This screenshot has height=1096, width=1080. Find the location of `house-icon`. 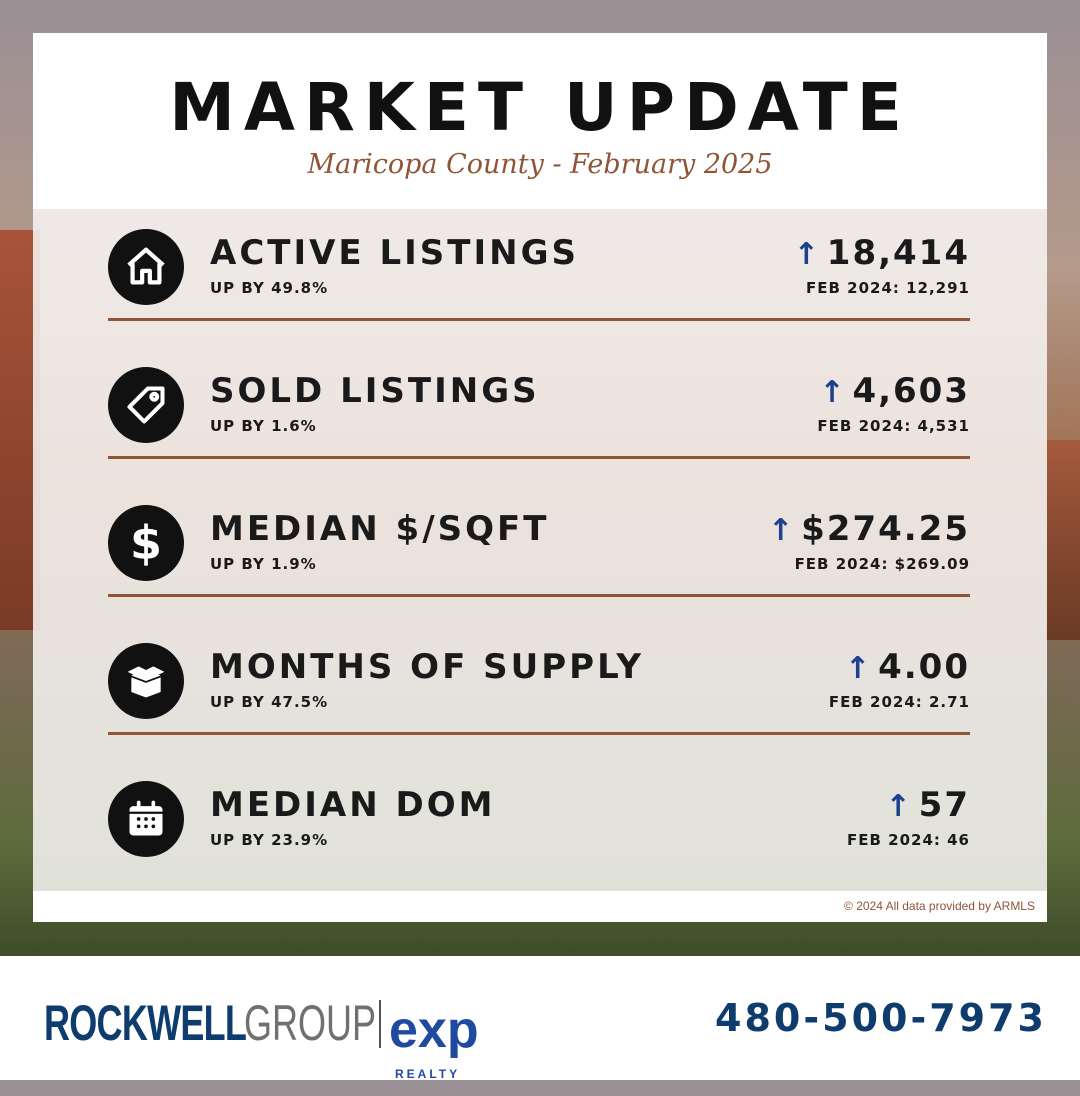

house-icon is located at coordinates (146, 267).